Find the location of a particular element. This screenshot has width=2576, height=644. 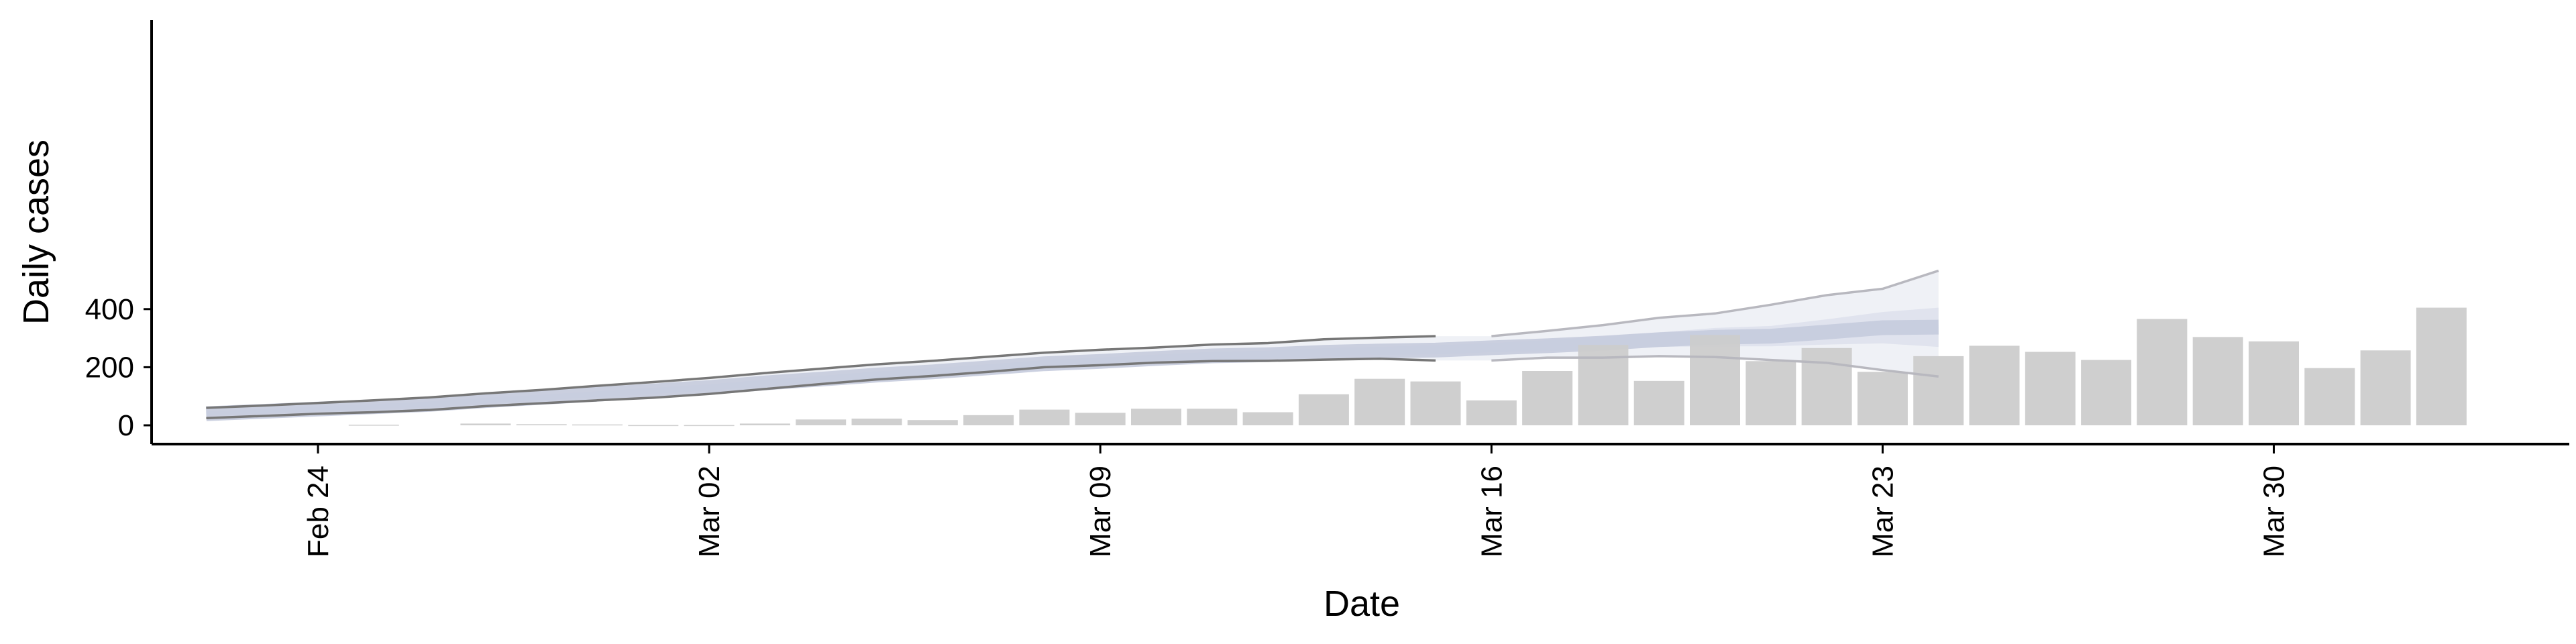

y-tick-label-0: 0 is located at coordinates (126, 425).